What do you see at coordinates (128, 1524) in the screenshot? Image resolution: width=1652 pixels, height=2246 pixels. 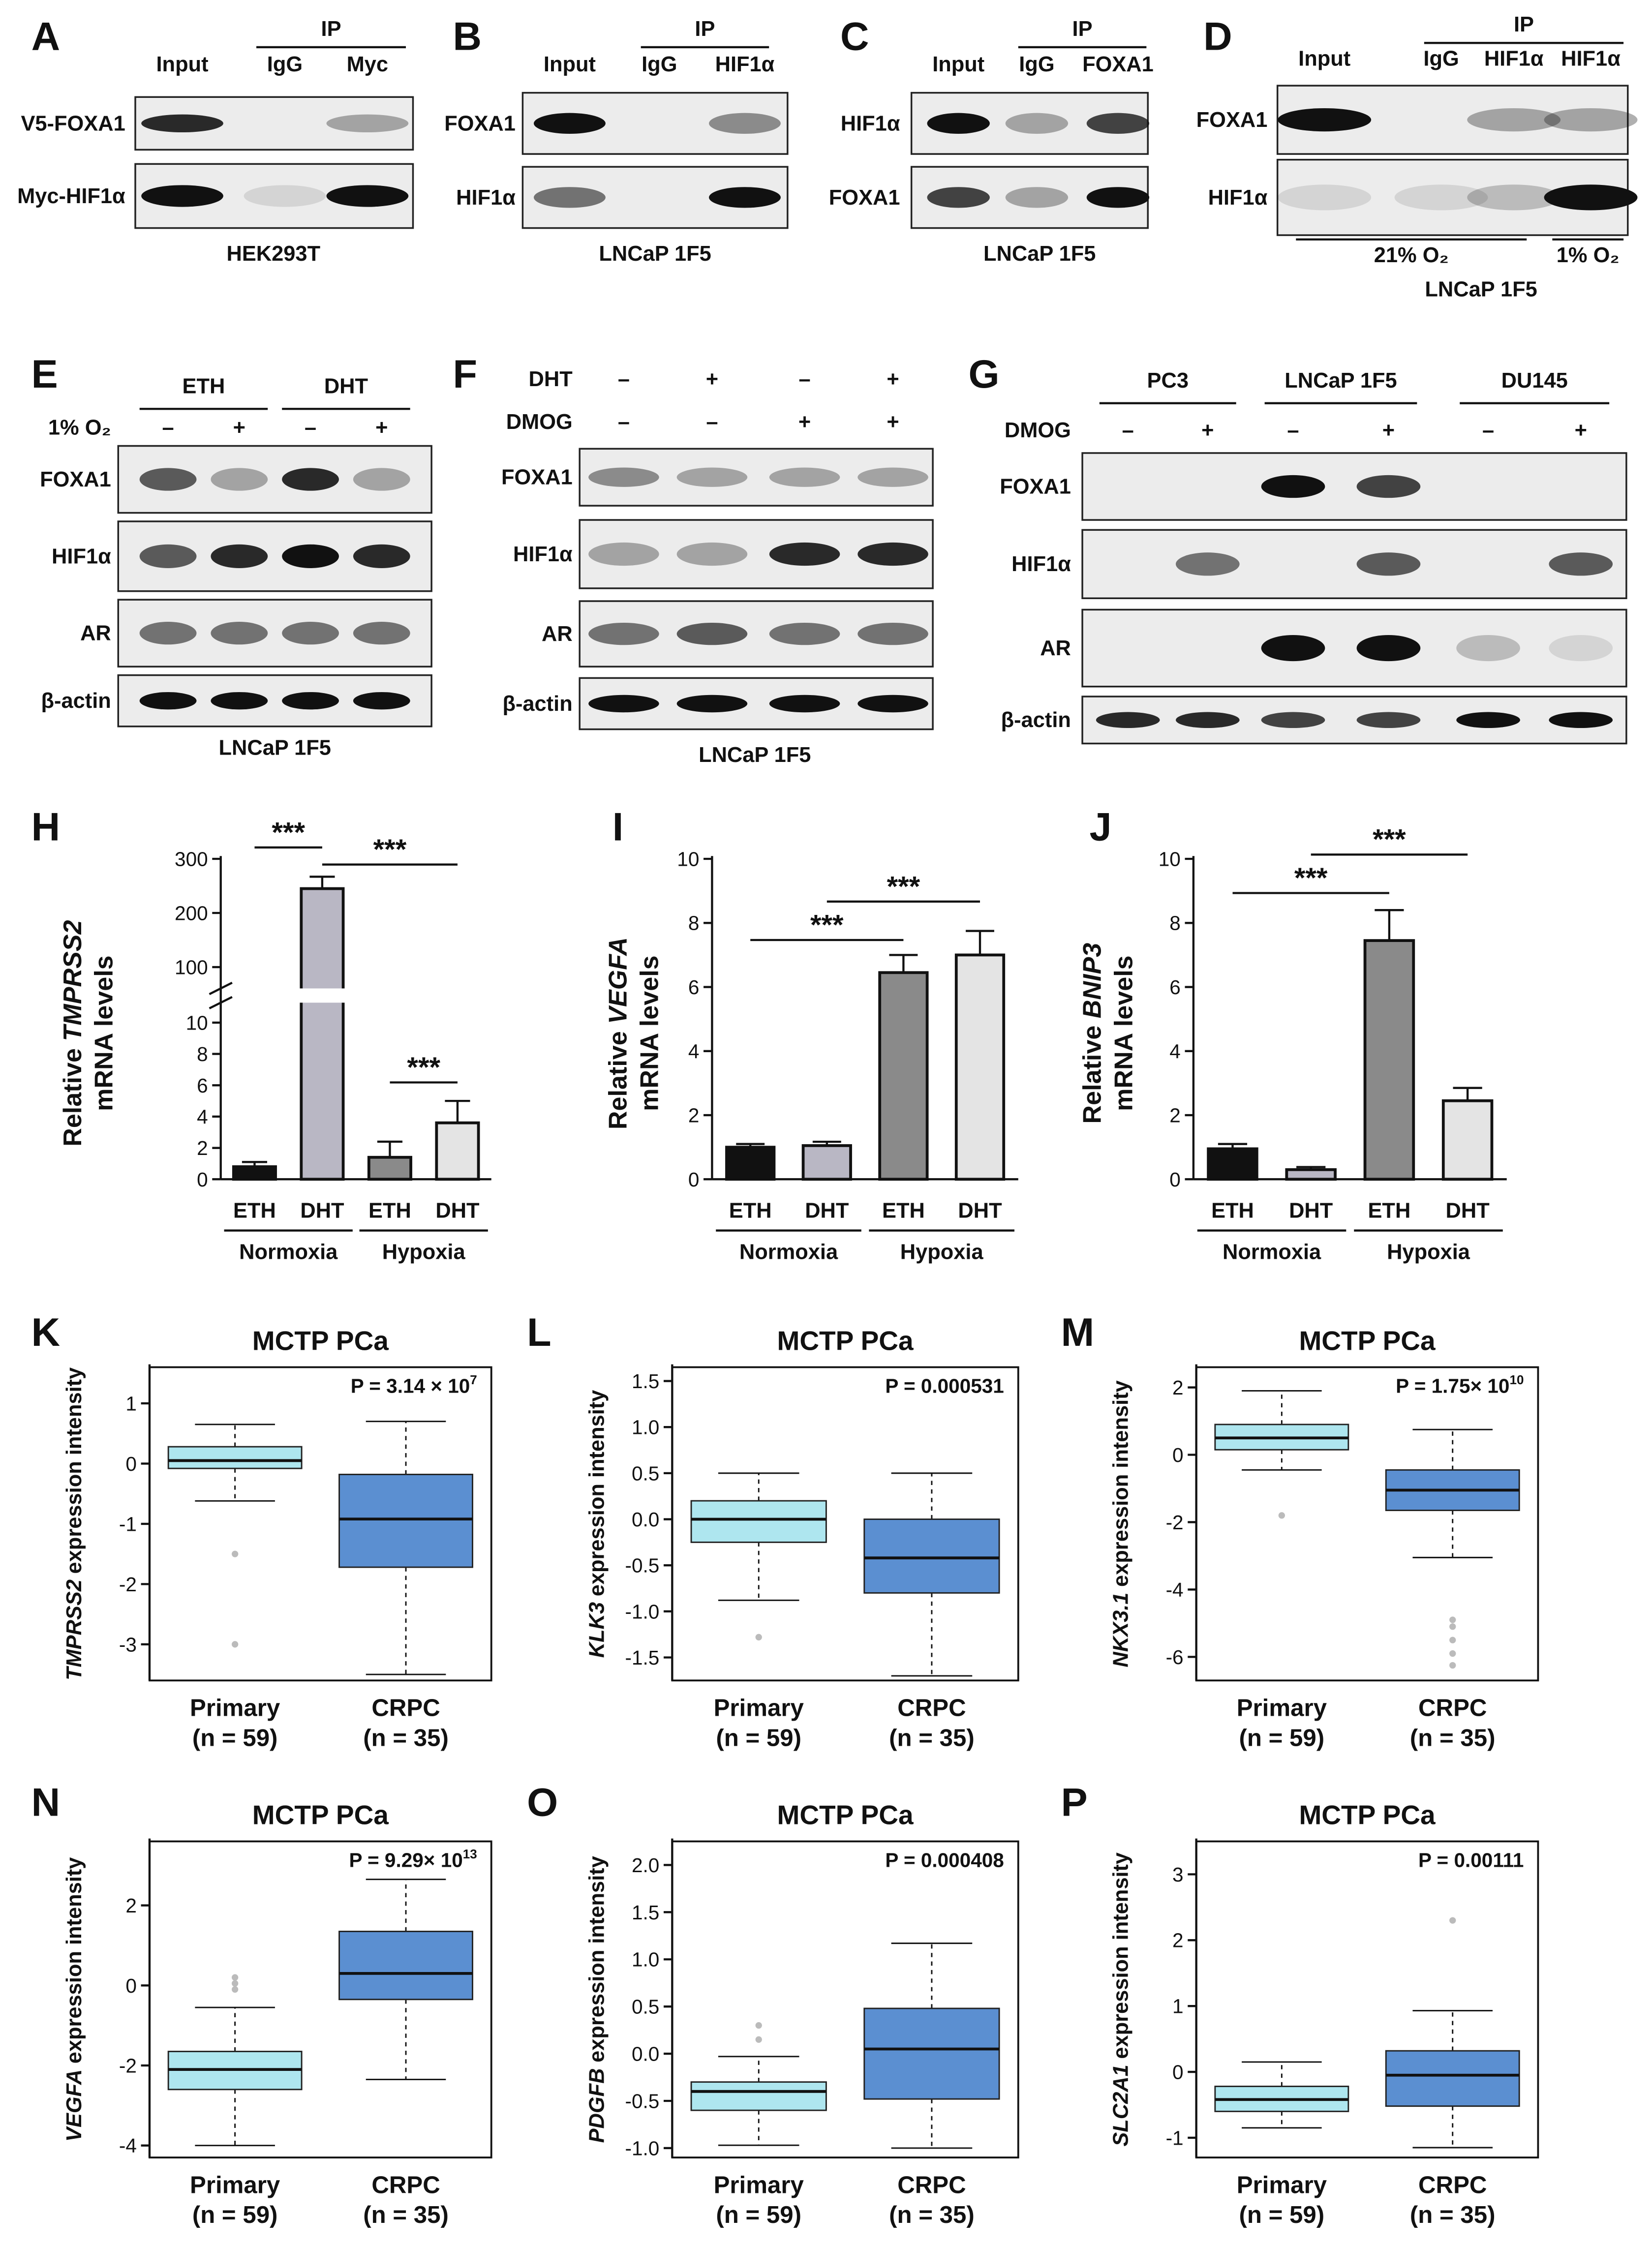 I see `y-tick-label: -1` at bounding box center [128, 1524].